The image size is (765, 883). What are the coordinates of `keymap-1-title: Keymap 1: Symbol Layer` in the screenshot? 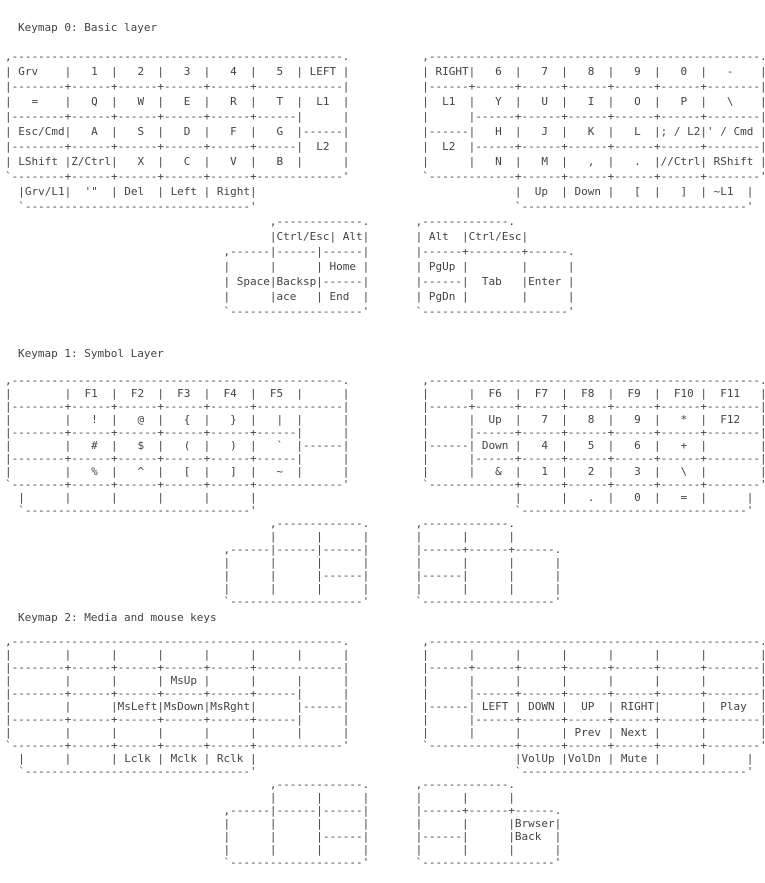 It's located at (91, 353).